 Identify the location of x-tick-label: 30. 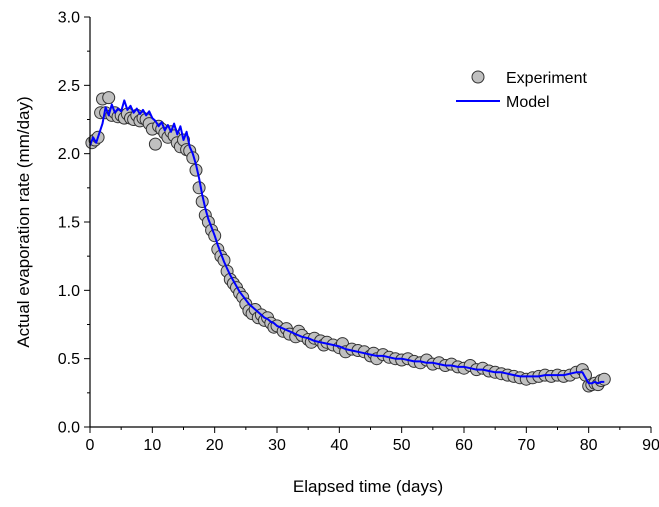
(277, 445).